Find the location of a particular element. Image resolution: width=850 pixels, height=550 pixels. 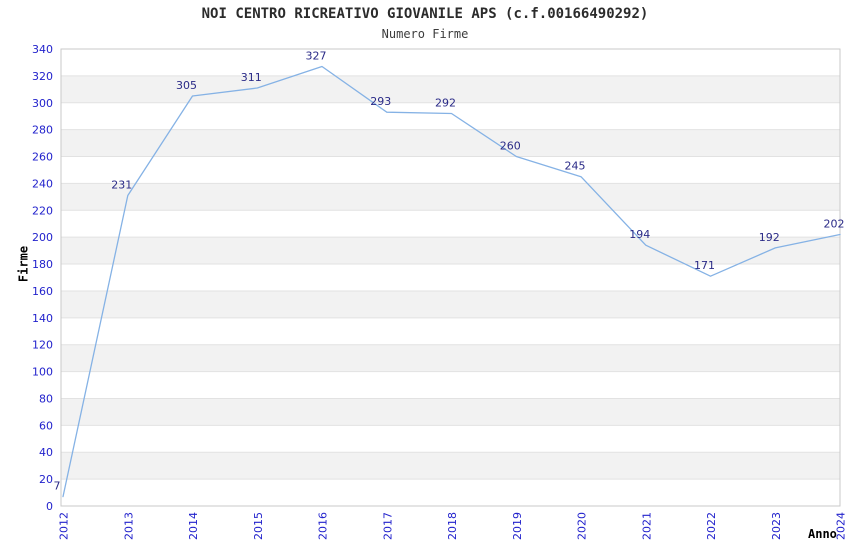

y-axis-label: Firme is located at coordinates (23, 264).